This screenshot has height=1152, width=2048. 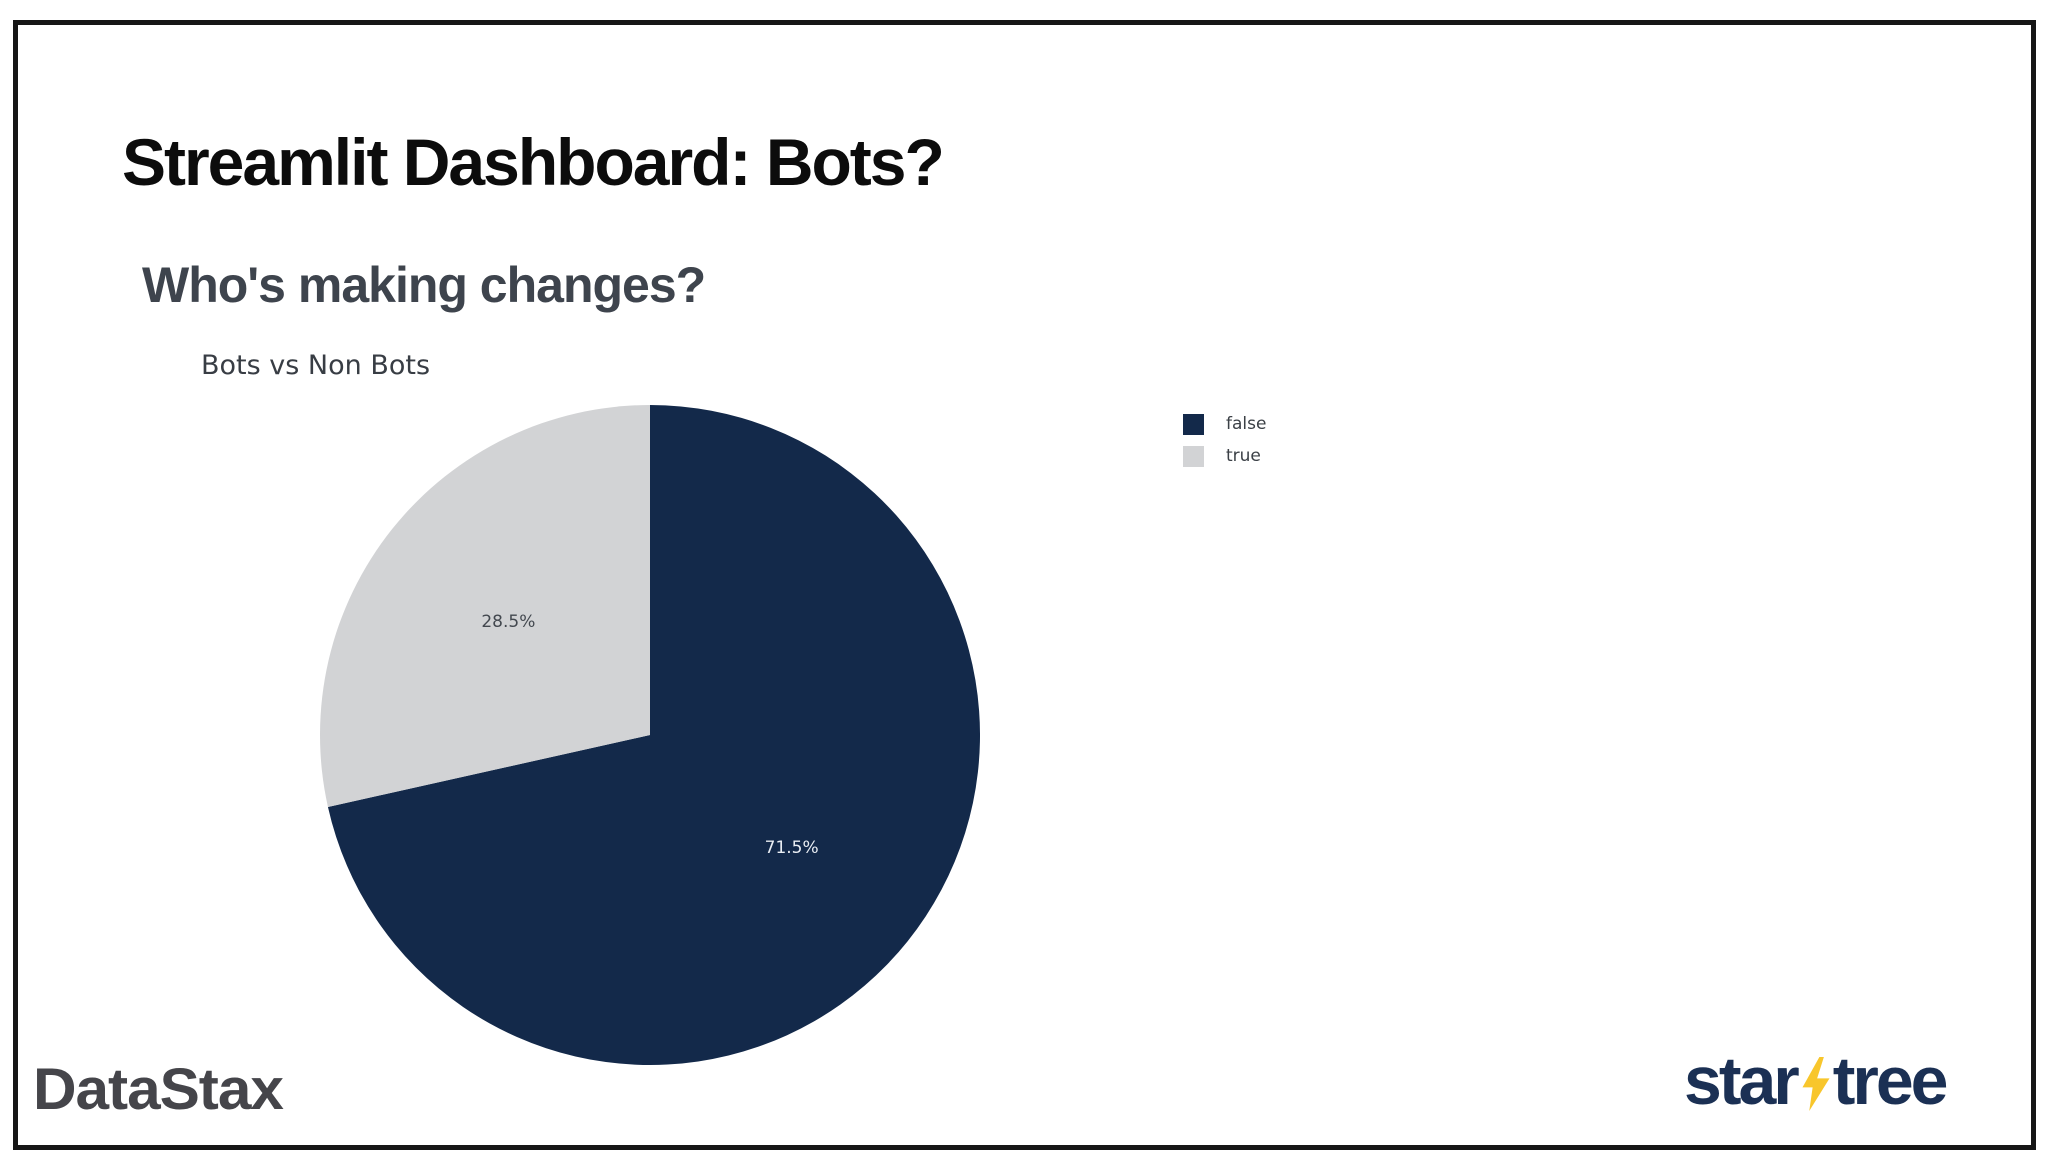 I want to click on lightning-bolt-icon, so click(x=1816, y=1084).